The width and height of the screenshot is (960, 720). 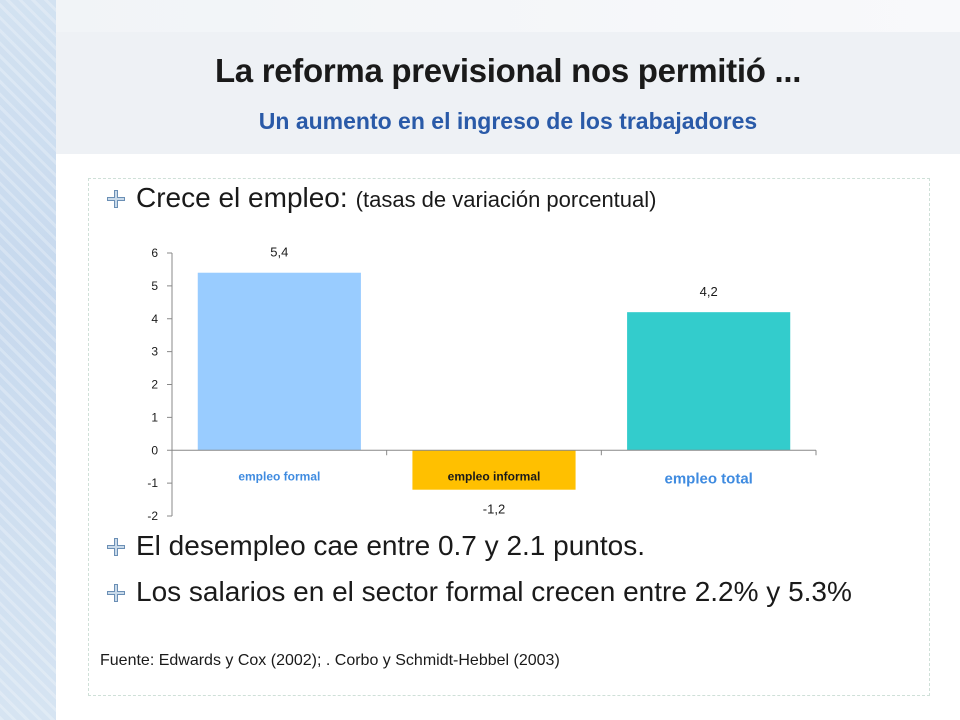 What do you see at coordinates (494, 509) in the screenshot?
I see `data-label: -1,2` at bounding box center [494, 509].